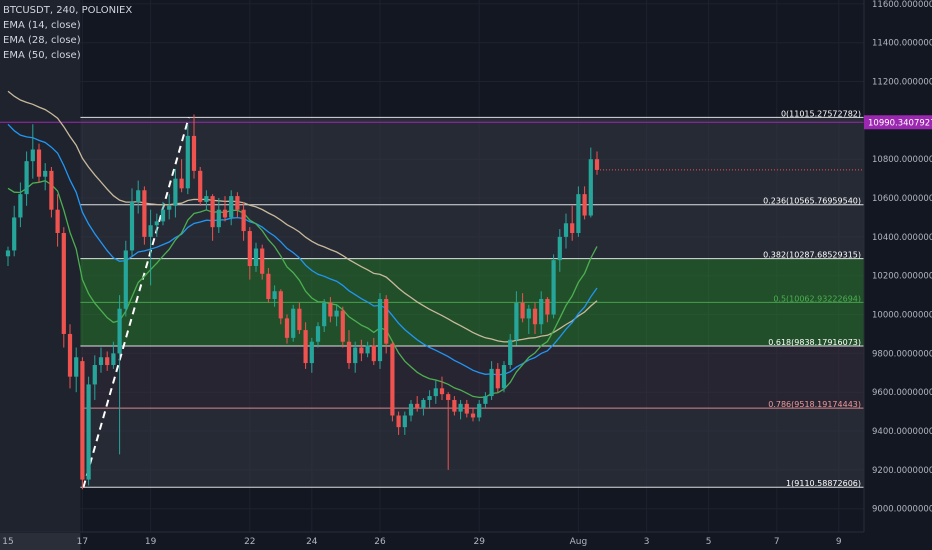 The width and height of the screenshot is (932, 550). I want to click on price-tick-label: 11400.00000000, so click(902, 44).